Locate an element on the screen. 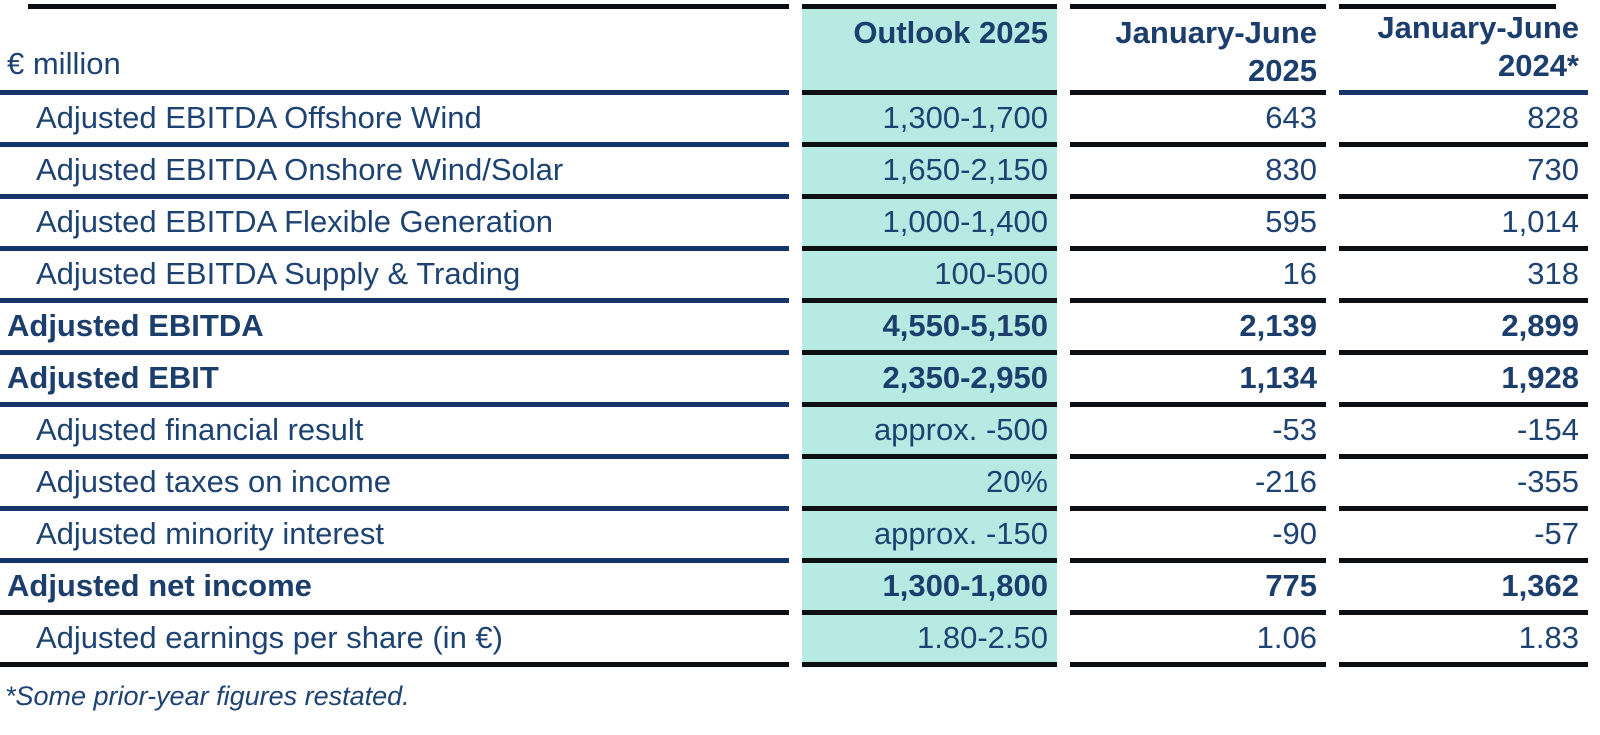  row-label-earnings-per-share: Adjusted earnings per share (in €) is located at coordinates (394, 641).